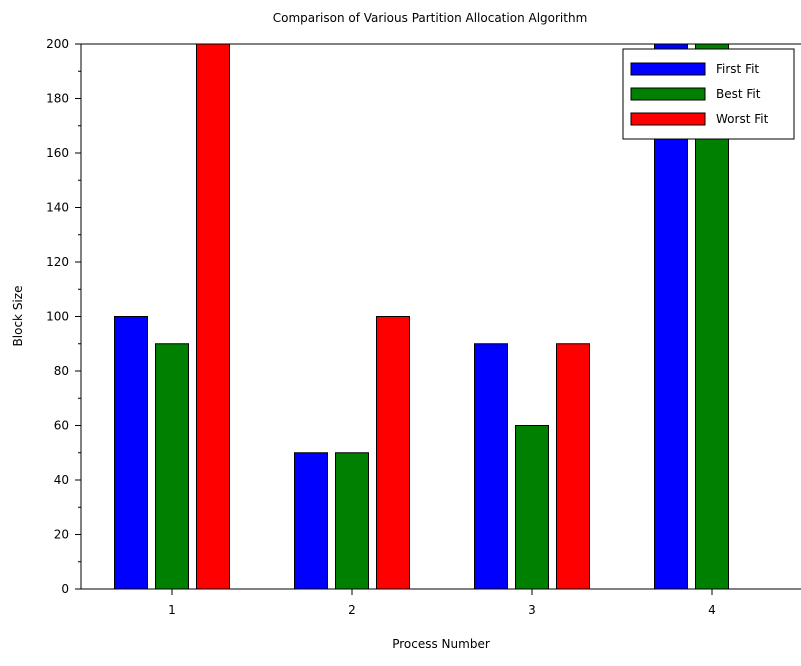 This screenshot has height=666, width=801. What do you see at coordinates (57, 262) in the screenshot?
I see `y-tick-label: 120` at bounding box center [57, 262].